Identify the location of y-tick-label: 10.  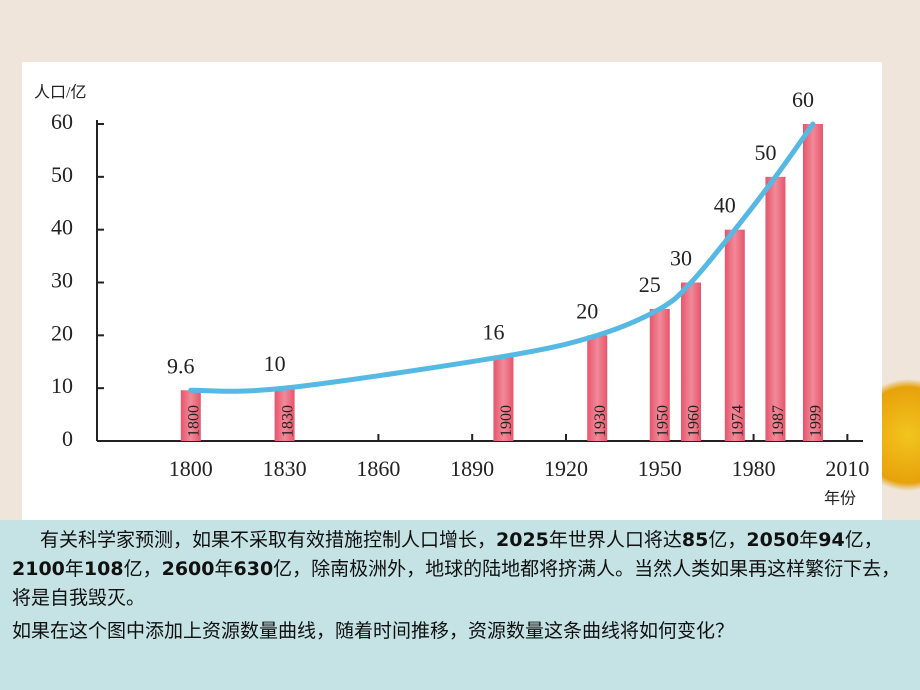
(62, 385).